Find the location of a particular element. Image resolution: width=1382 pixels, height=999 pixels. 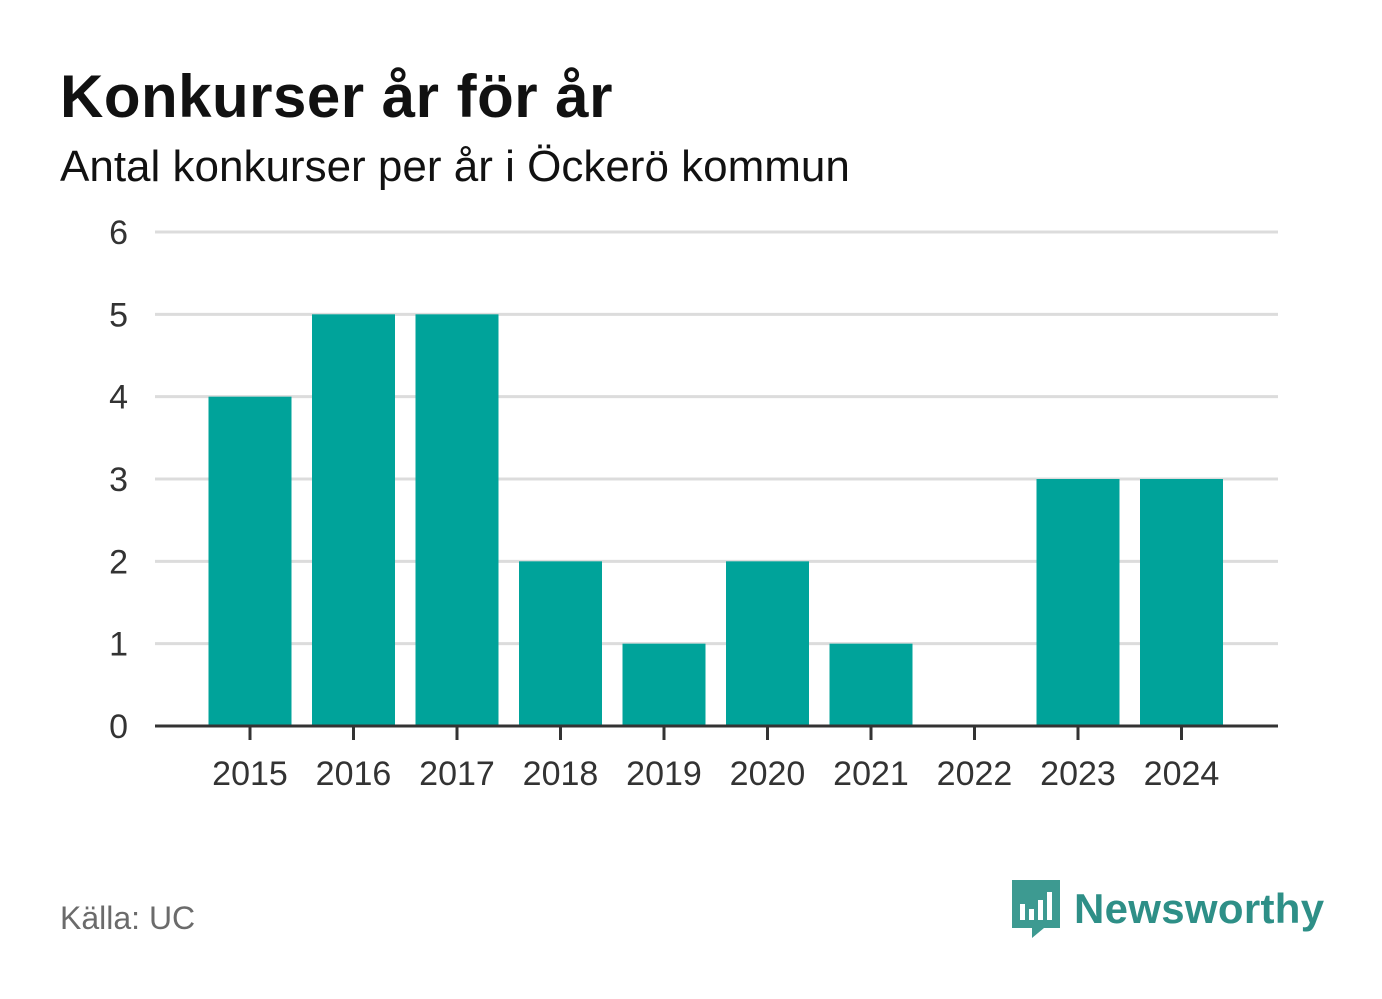

x-tick-label: 2022 is located at coordinates (975, 774).